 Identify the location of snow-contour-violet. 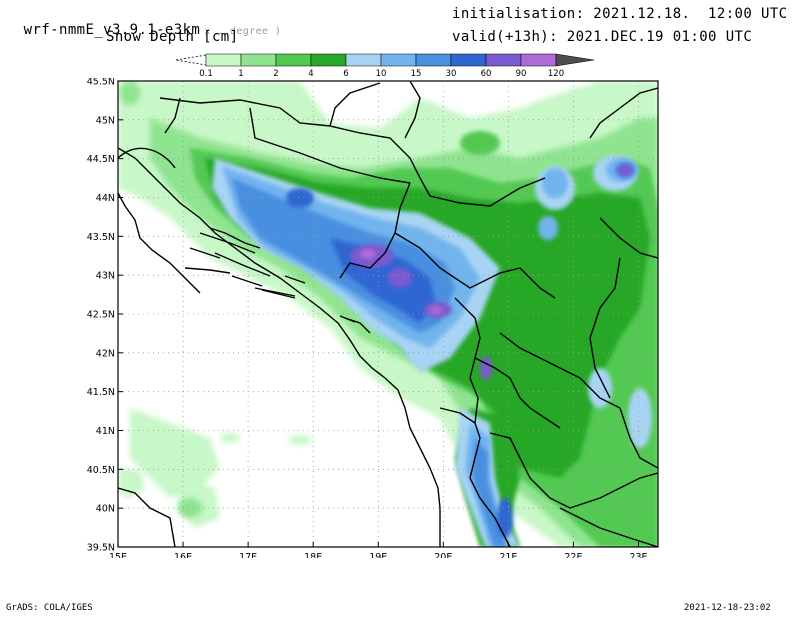
(401, 281).